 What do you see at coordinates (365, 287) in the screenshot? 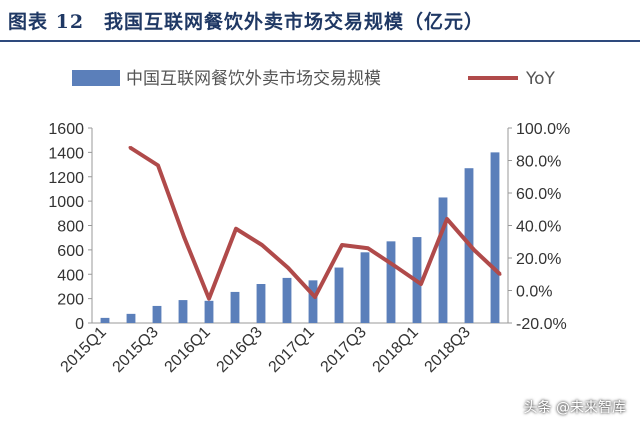
I see `bar-2017Q3` at bounding box center [365, 287].